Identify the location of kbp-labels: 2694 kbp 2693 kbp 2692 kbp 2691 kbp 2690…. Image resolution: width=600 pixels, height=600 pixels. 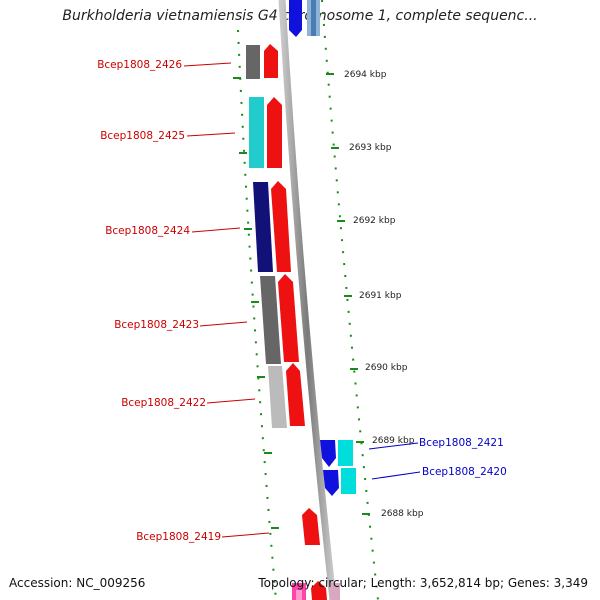
(384, 294).